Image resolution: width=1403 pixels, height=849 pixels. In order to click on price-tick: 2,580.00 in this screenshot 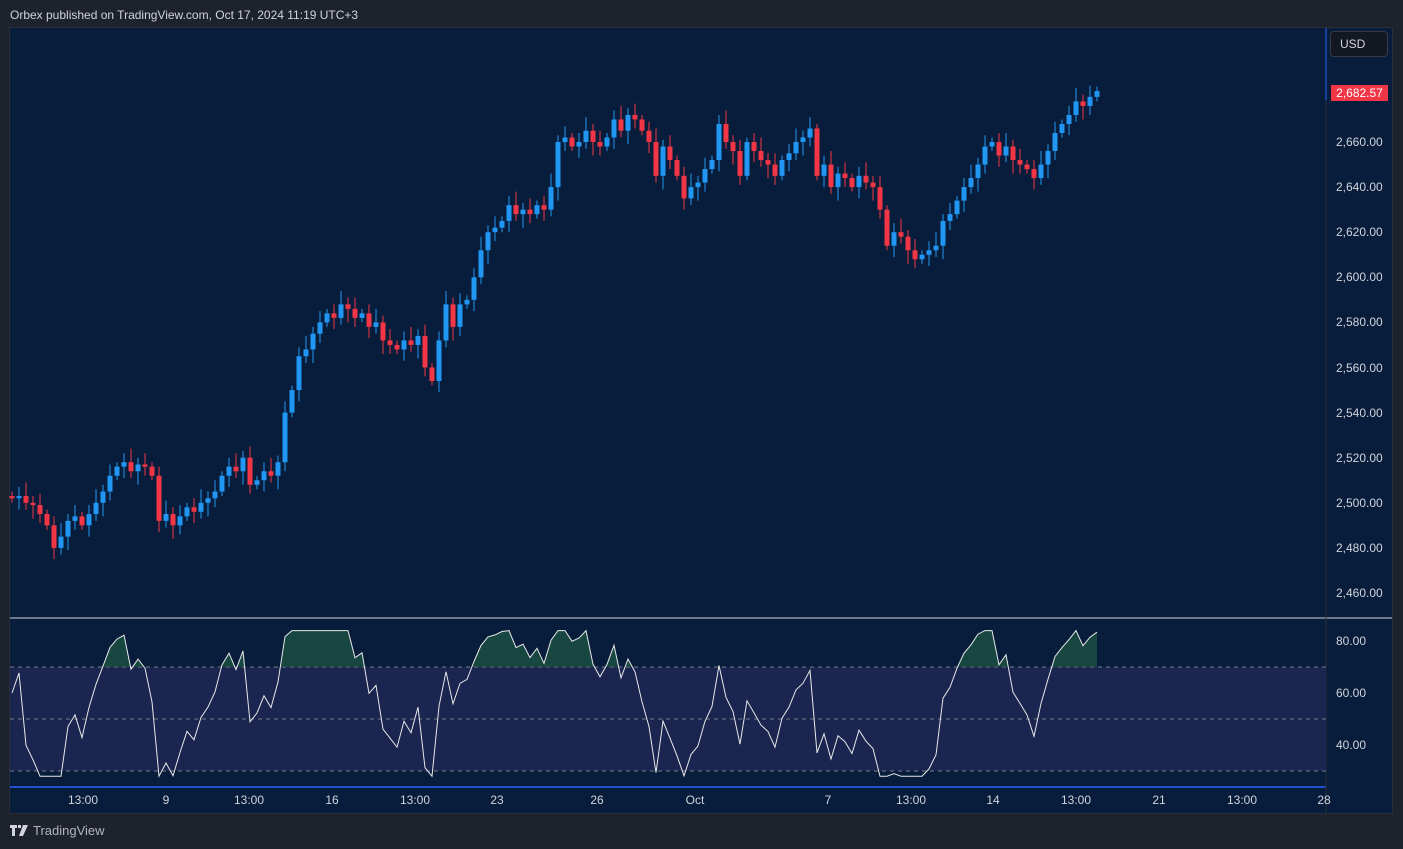, I will do `click(1359, 322)`.